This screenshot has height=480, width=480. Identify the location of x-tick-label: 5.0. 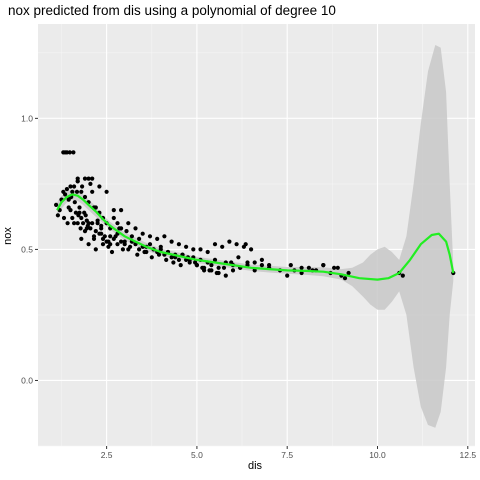
(197, 455).